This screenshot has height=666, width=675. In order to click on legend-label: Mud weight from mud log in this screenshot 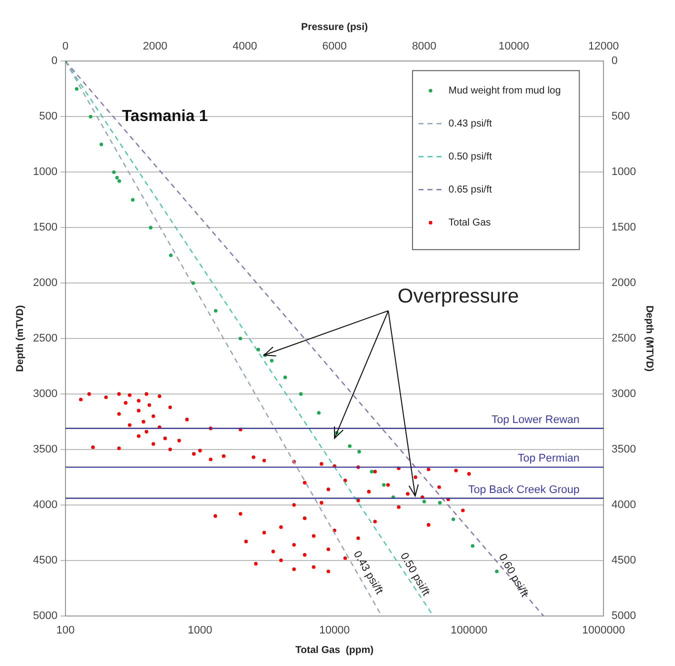, I will do `click(504, 90)`.